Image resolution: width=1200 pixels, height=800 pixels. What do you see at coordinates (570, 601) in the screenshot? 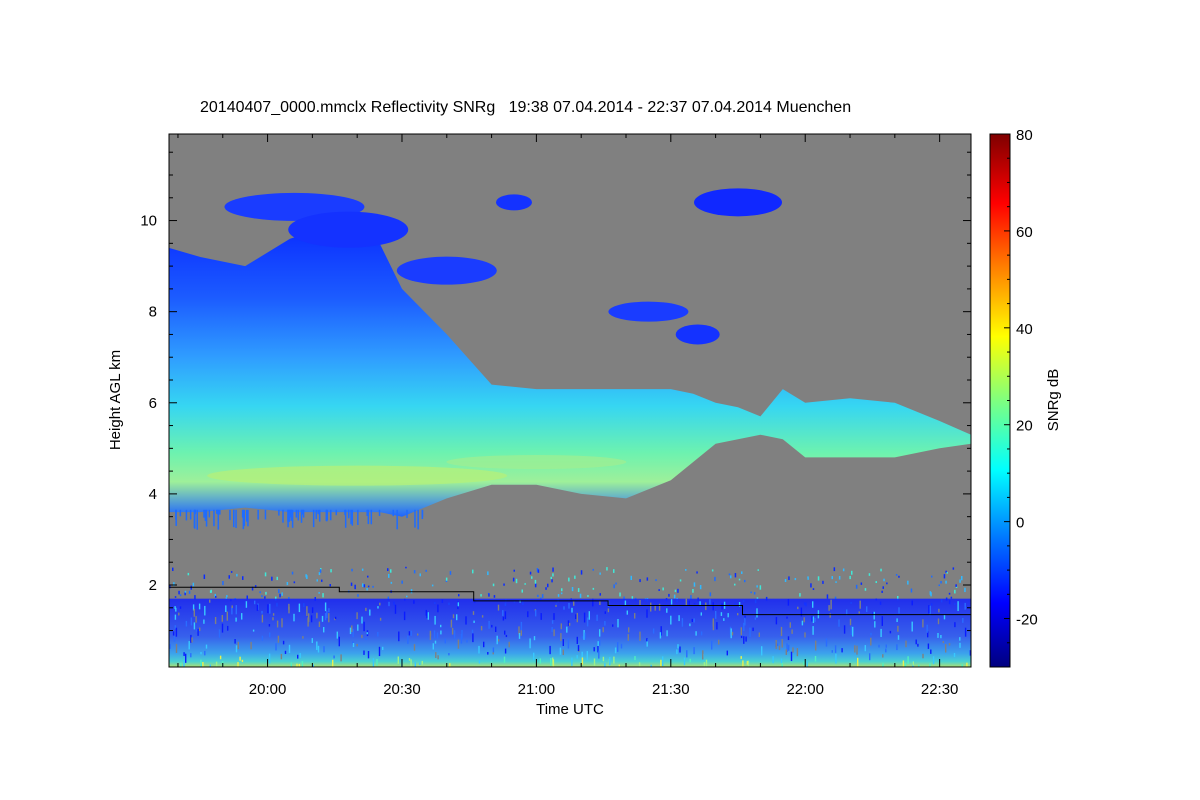
I see `mixing-layer-line` at bounding box center [570, 601].